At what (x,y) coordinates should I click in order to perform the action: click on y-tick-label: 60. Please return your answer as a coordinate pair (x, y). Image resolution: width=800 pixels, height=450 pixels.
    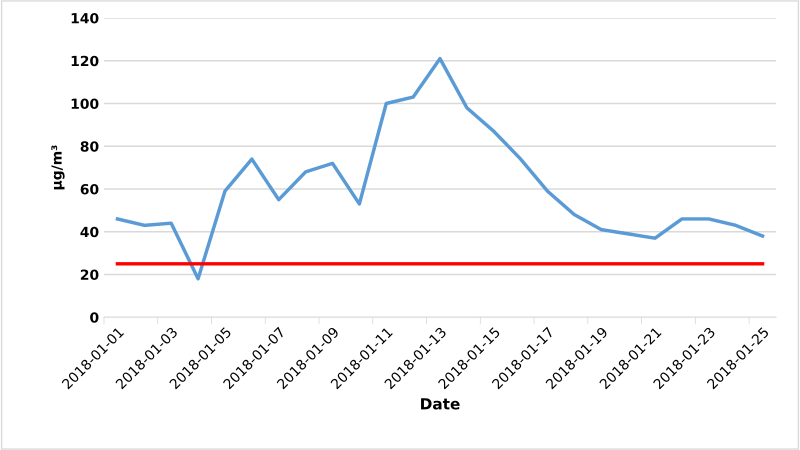
    Looking at the image, I should click on (89, 189).